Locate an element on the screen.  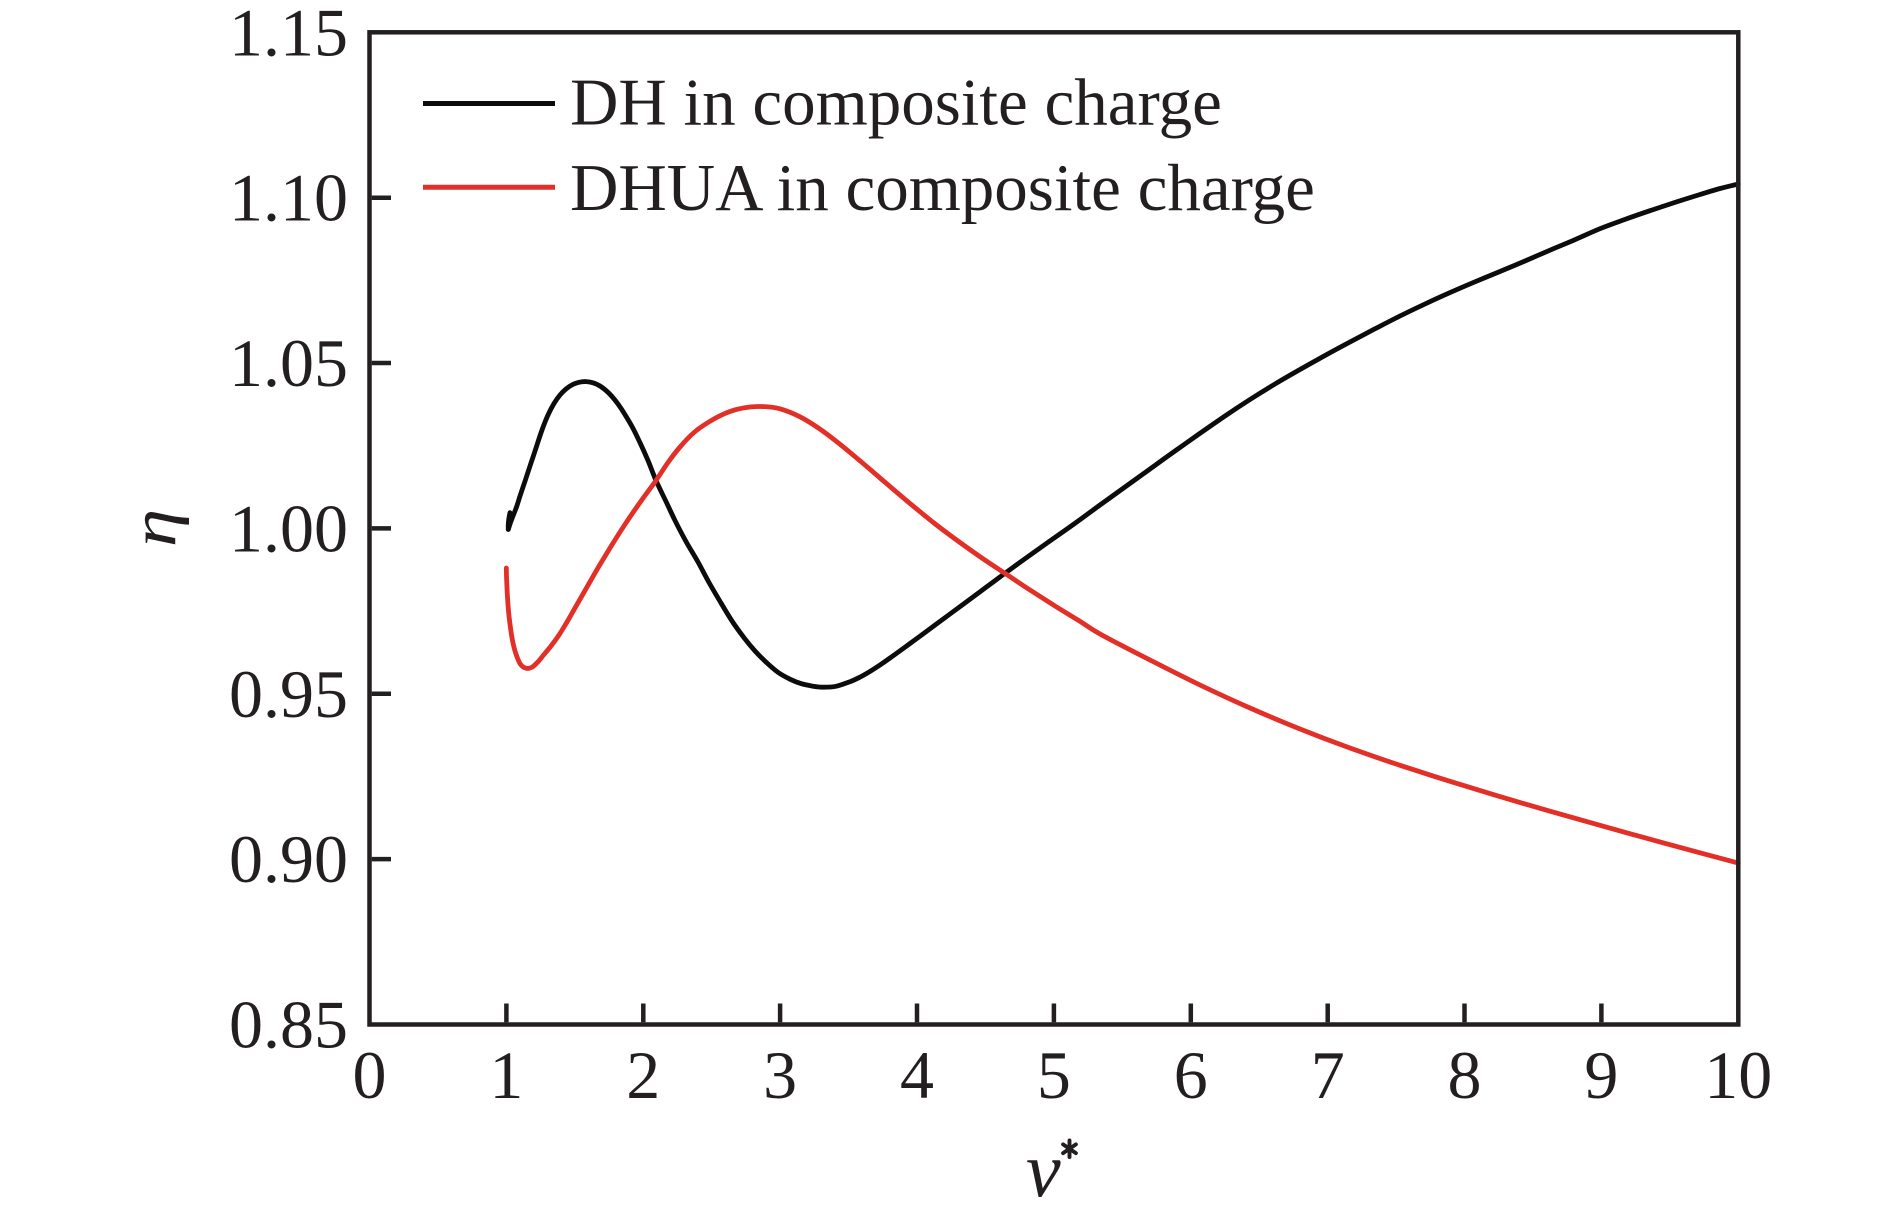
svg-text: 1.15 is located at coordinates (288, 35).